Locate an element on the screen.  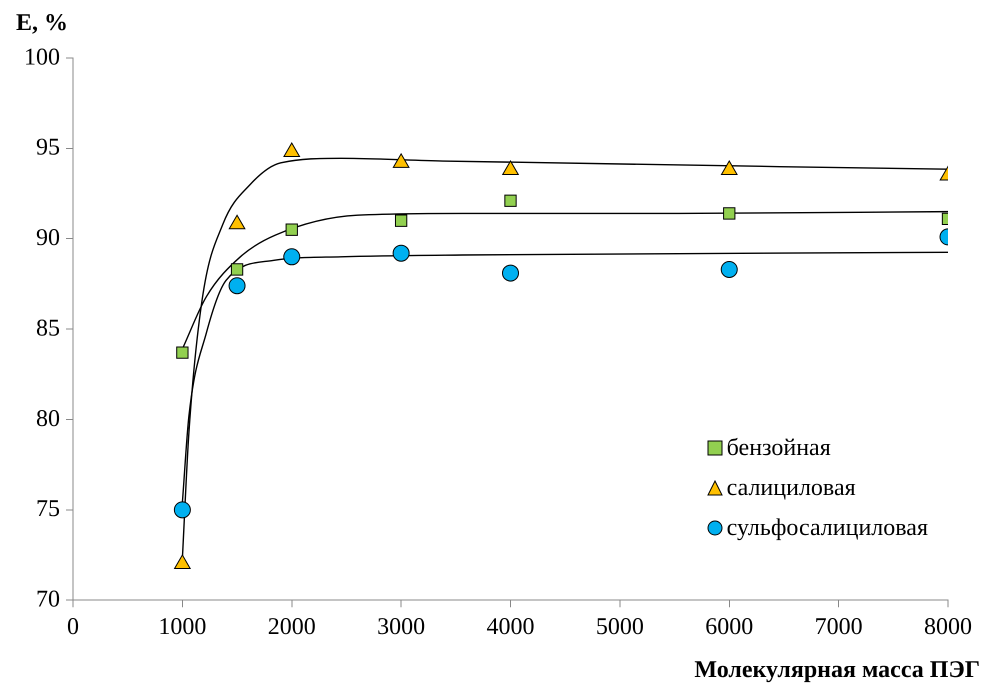
legend-label: бензойная is located at coordinates (778, 448).